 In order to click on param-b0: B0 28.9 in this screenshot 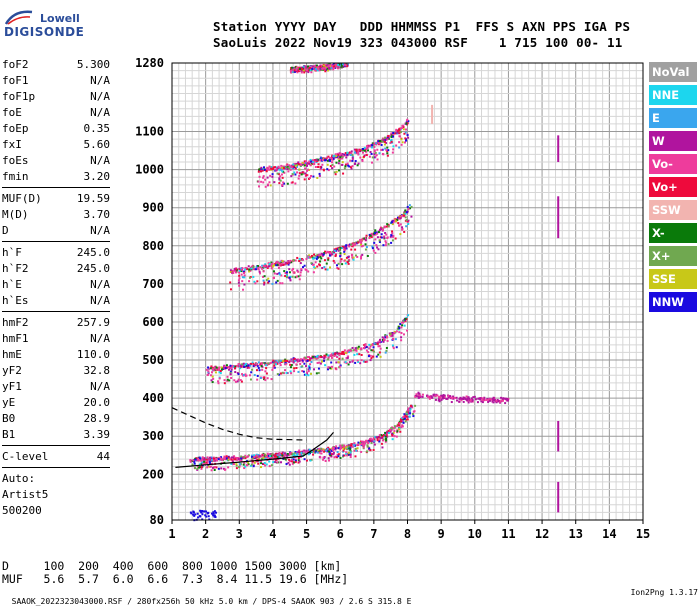, I will do `click(56, 419)`.